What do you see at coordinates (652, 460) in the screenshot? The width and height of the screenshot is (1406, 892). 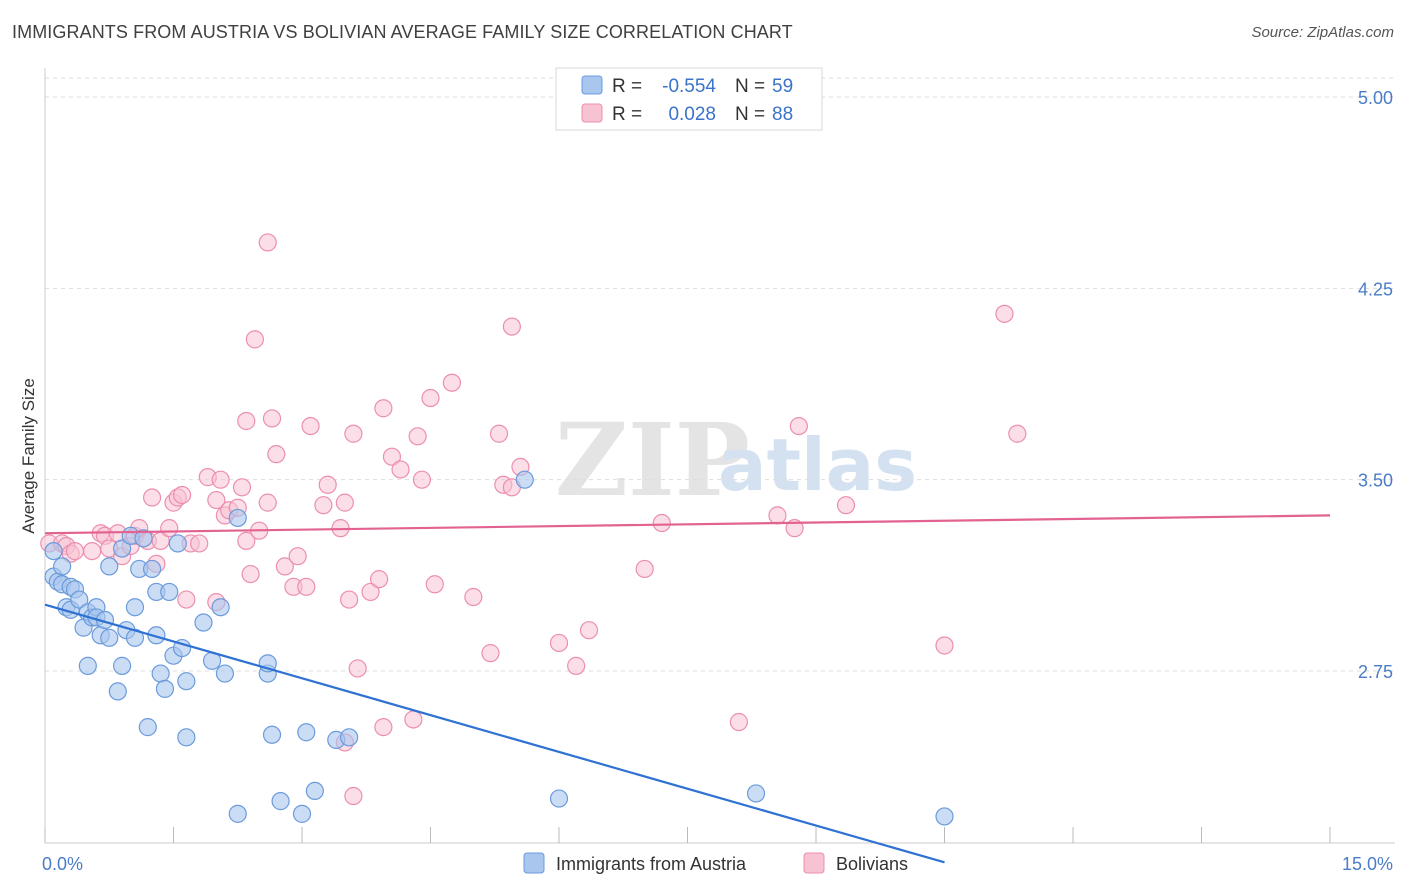 I see `watermark-zip: ZIP` at bounding box center [652, 460].